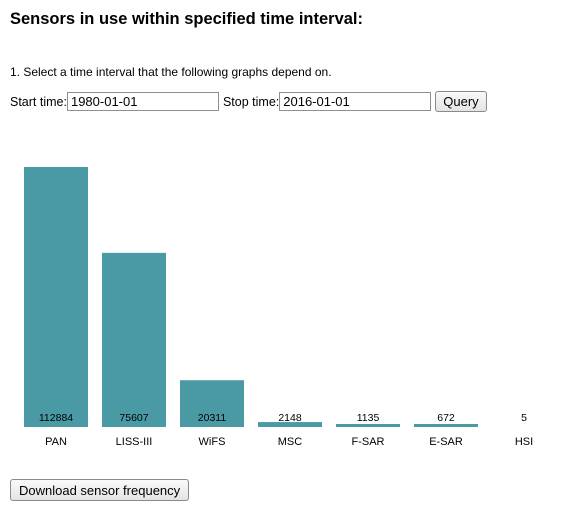  Describe the element at coordinates (212, 403) in the screenshot. I see `bar-wifs` at that location.